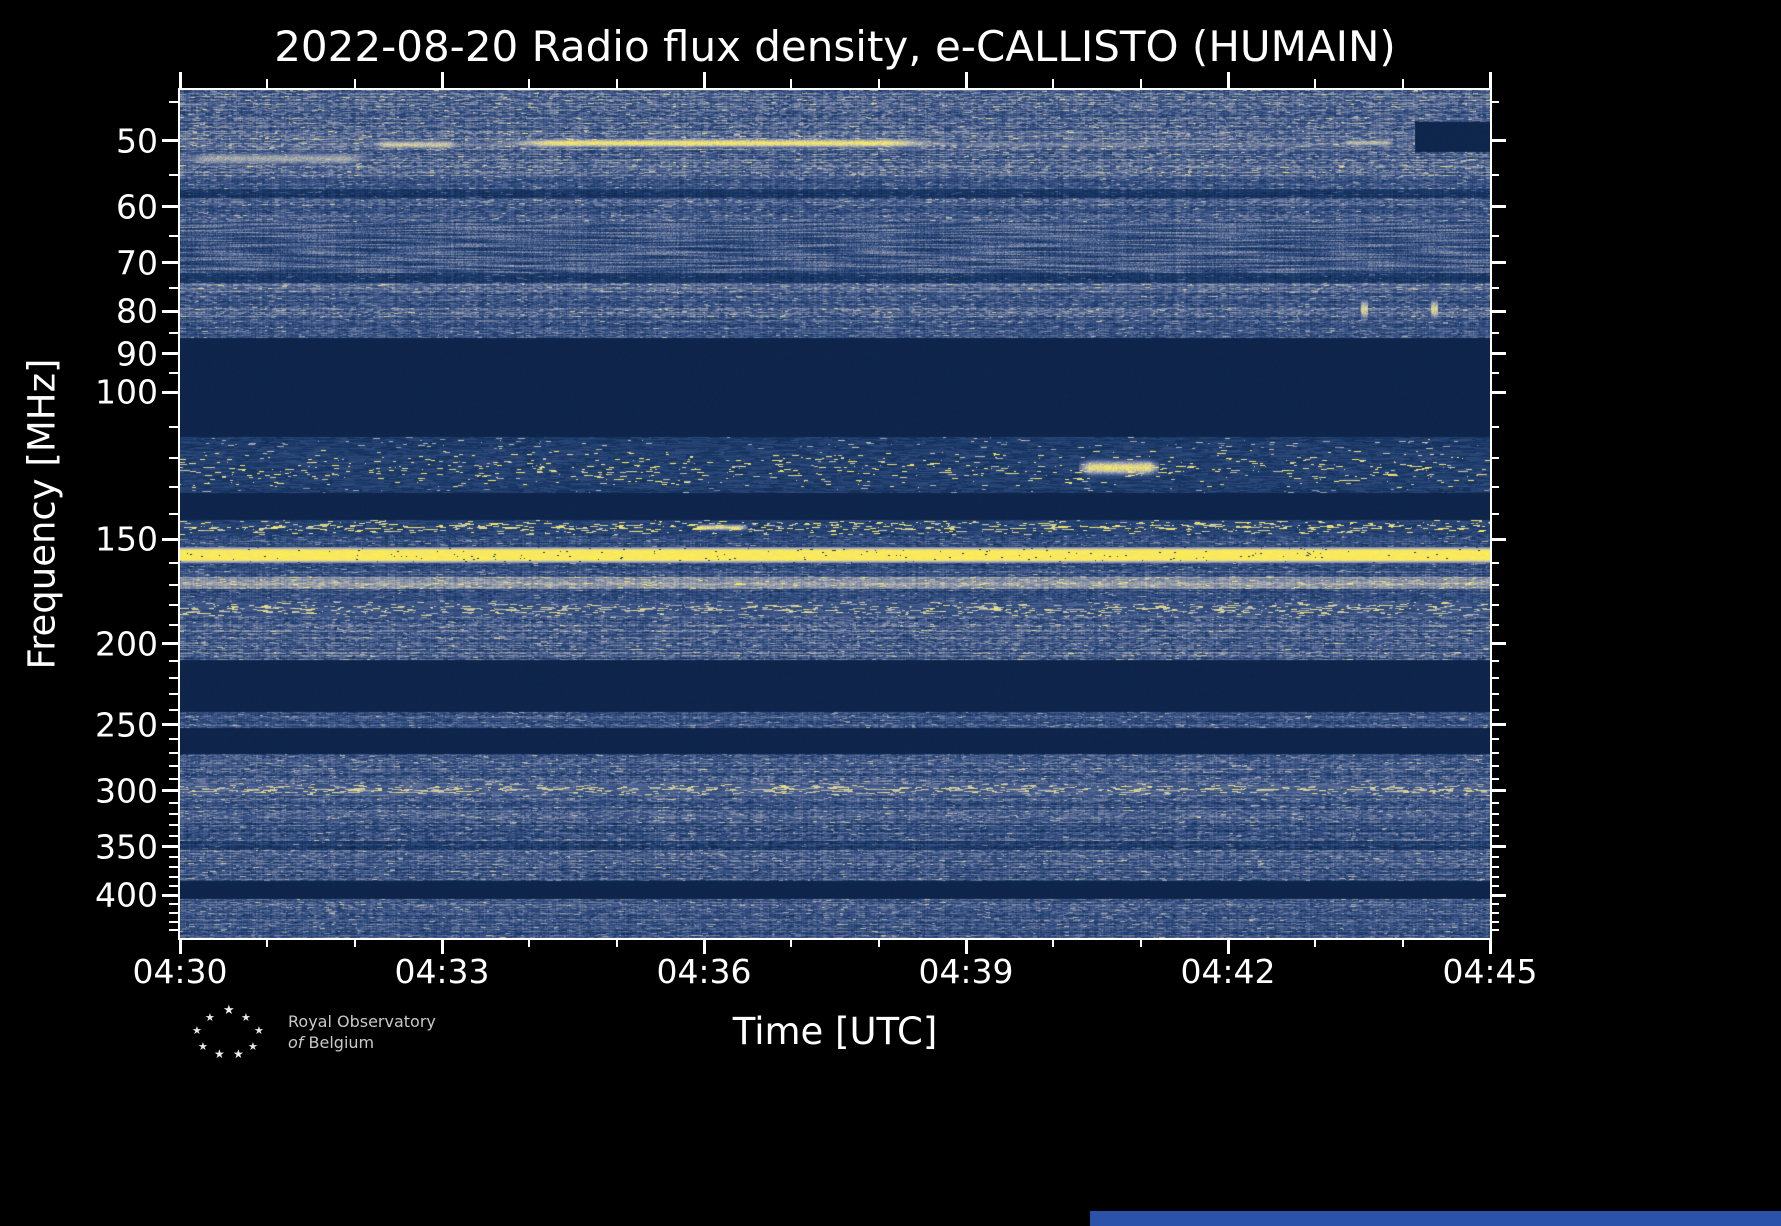 This screenshot has width=1781, height=1226. I want to click on y-tick-label: 150, so click(126, 539).